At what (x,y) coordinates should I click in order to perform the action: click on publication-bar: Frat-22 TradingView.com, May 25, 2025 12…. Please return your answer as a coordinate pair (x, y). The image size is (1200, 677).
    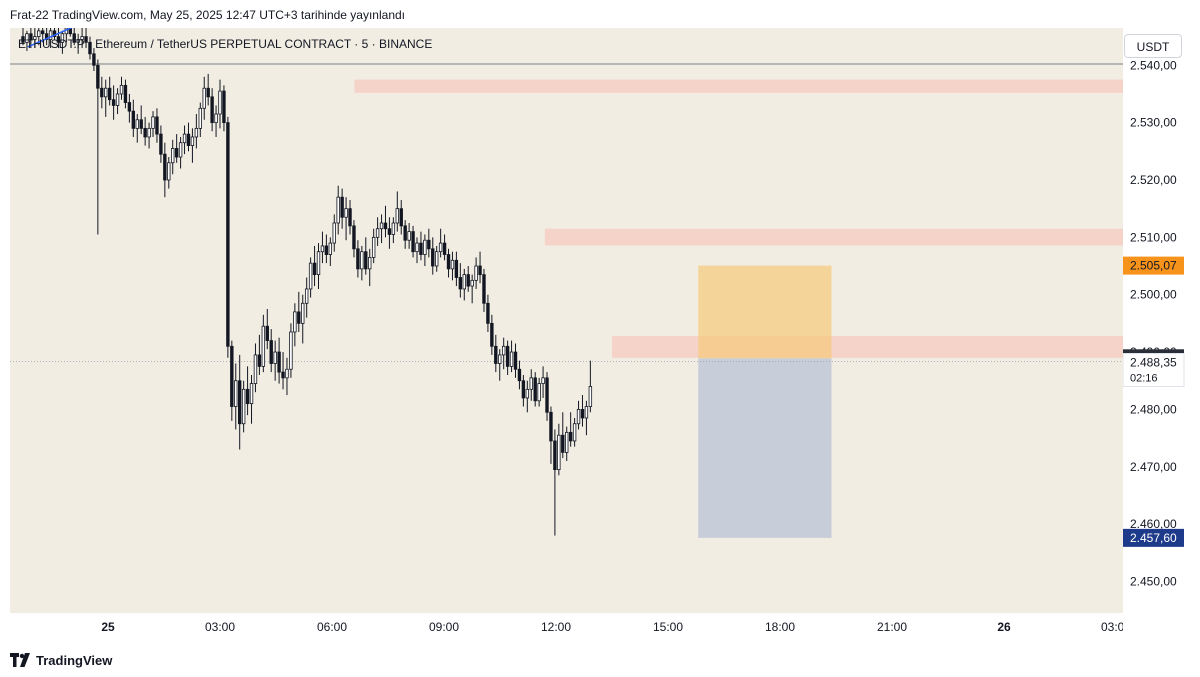
    Looking at the image, I should click on (600, 14).